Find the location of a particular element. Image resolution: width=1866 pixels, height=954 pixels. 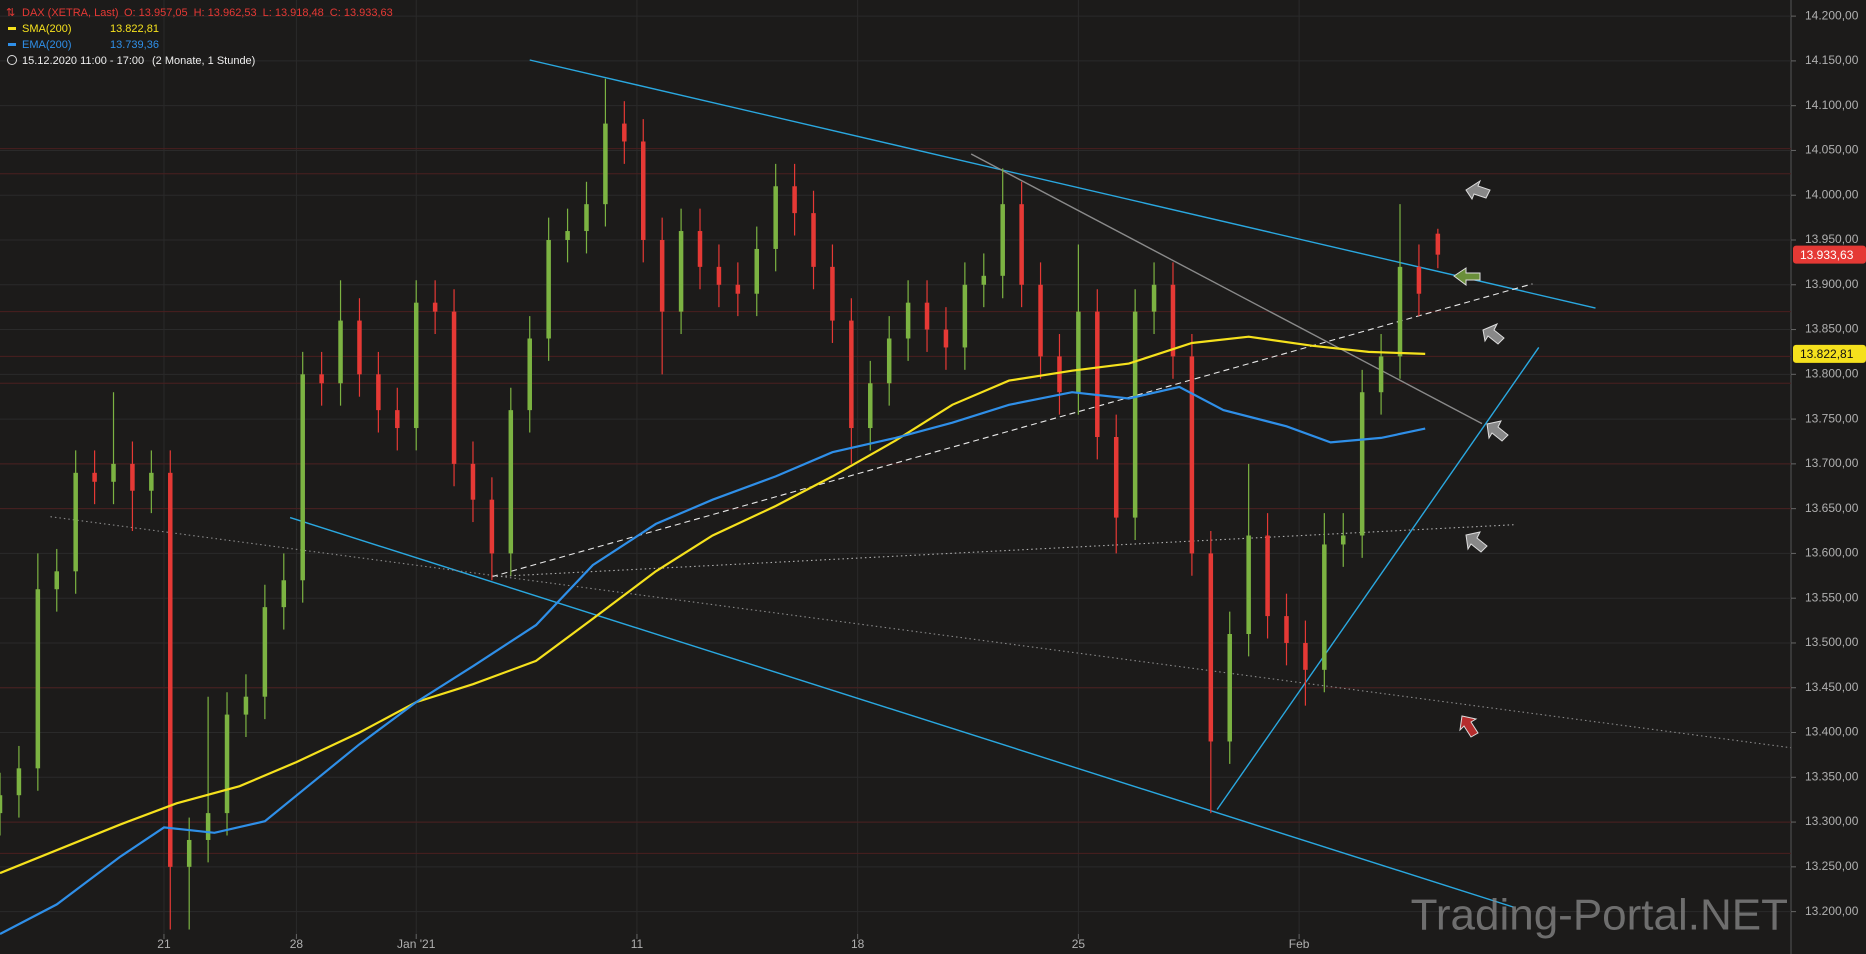

x-tick-label: 25 is located at coordinates (1079, 944).